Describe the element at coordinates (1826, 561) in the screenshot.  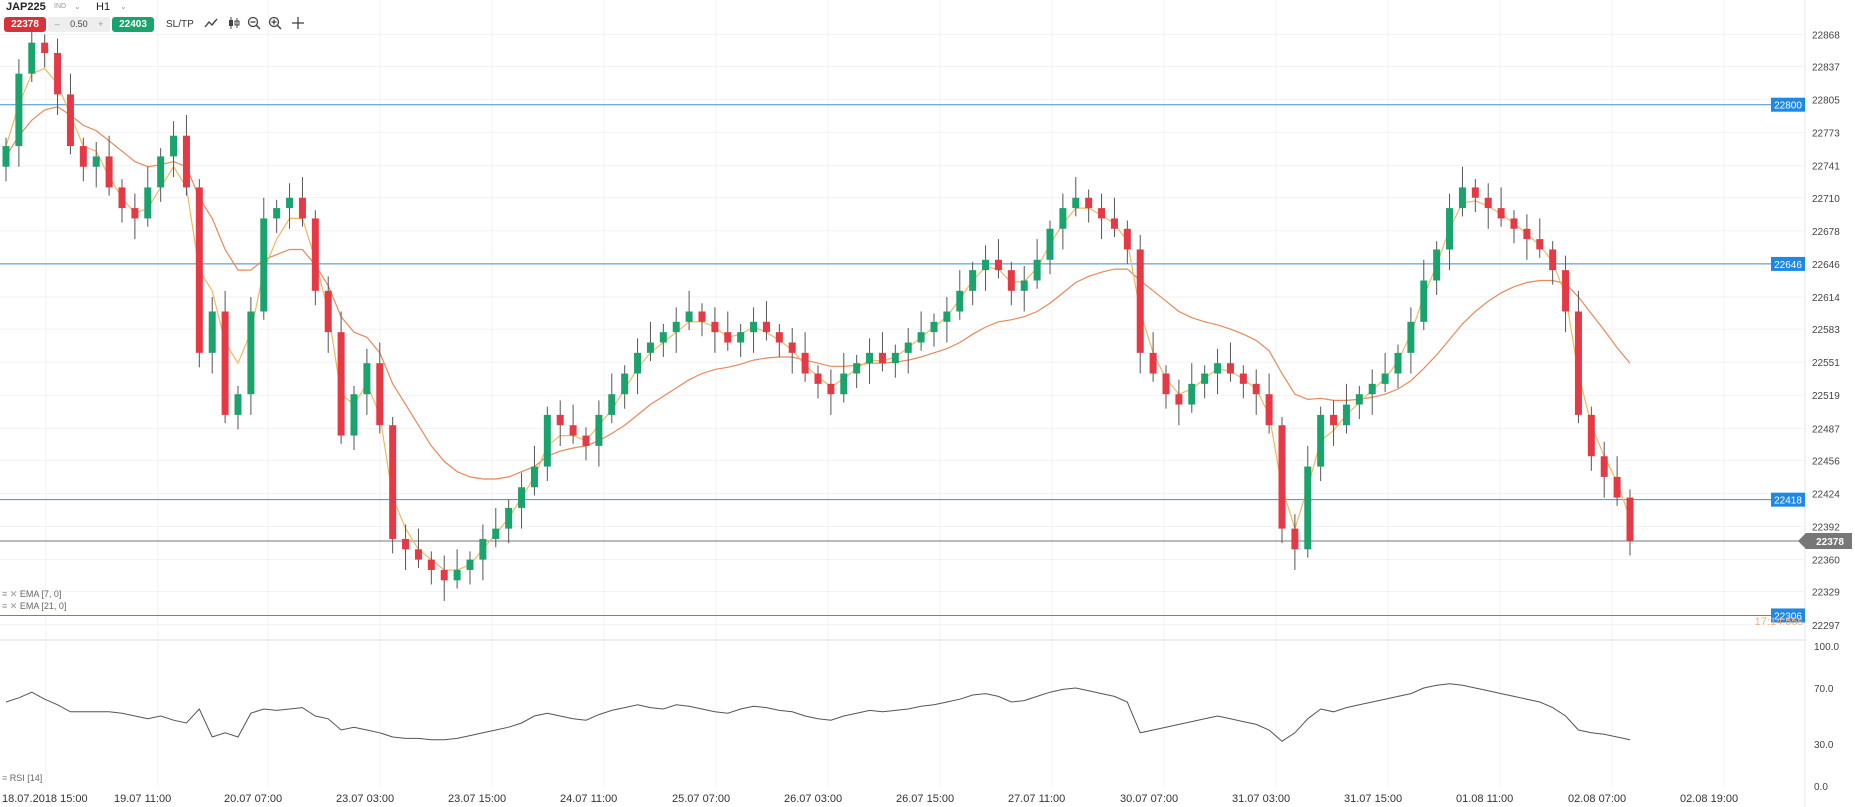
I see `price-tick-label: 22360` at that location.